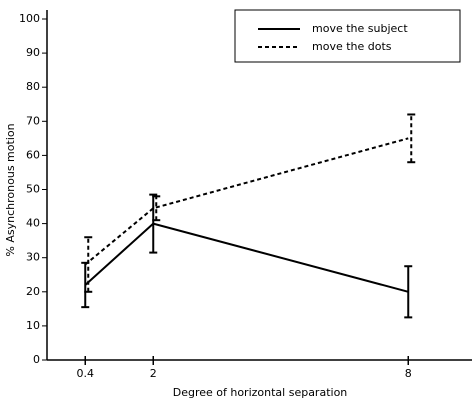  What do you see at coordinates (10, 189) in the screenshot?
I see `y-axis-label: % Asynchronous motion` at bounding box center [10, 189].